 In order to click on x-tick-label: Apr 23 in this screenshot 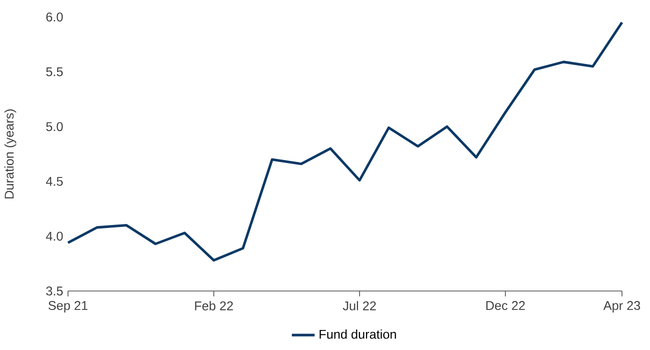, I will do `click(621, 307)`.